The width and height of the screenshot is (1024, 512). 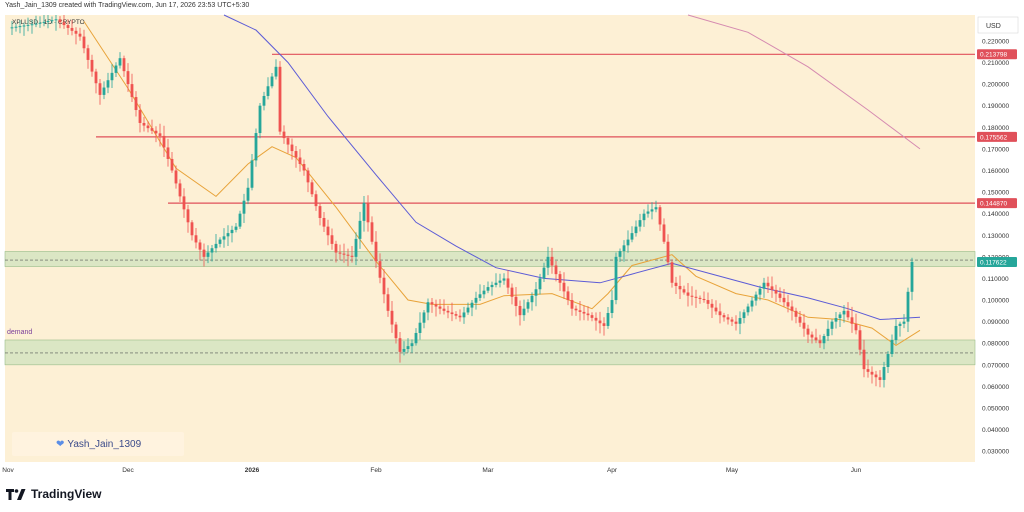 What do you see at coordinates (995, 149) in the screenshot?
I see `y-tick-label: 0.170000` at bounding box center [995, 149].